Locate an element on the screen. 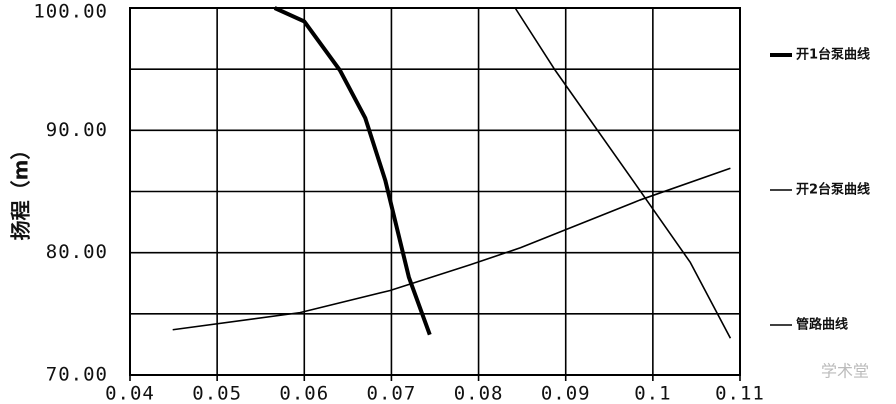 Image resolution: width=896 pixels, height=404 pixels. x-tick-label: 0.08 is located at coordinates (479, 393).